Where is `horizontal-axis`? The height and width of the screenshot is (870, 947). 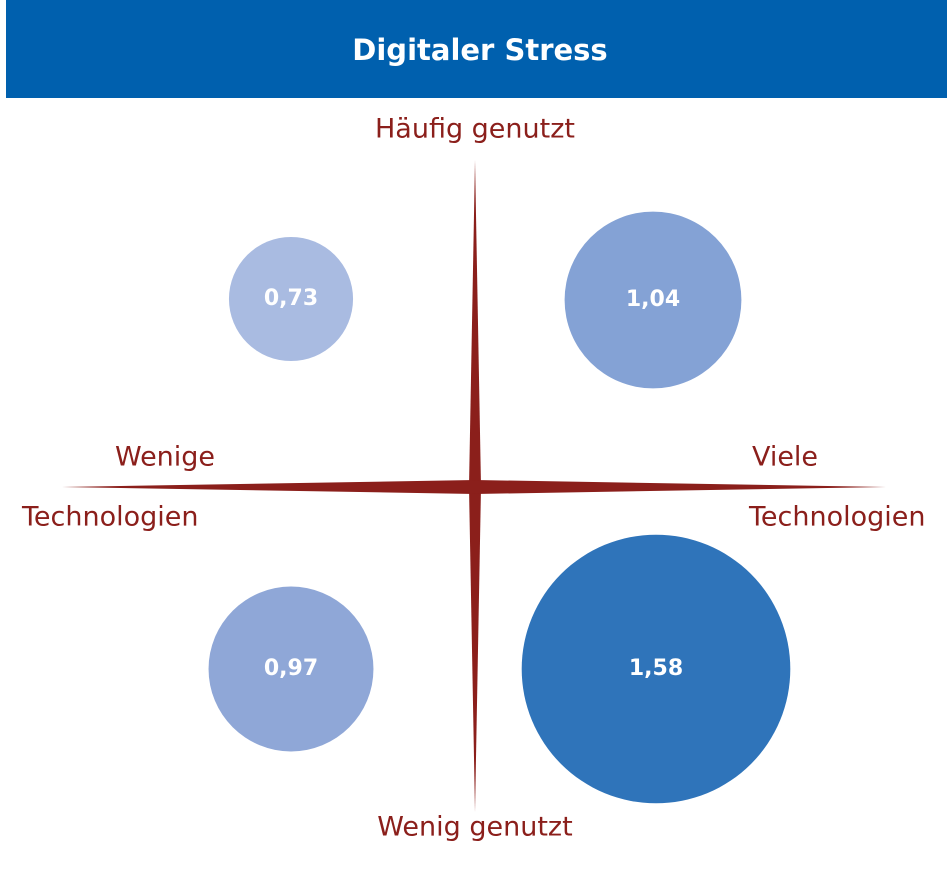 horizontal-axis is located at coordinates (474, 487).